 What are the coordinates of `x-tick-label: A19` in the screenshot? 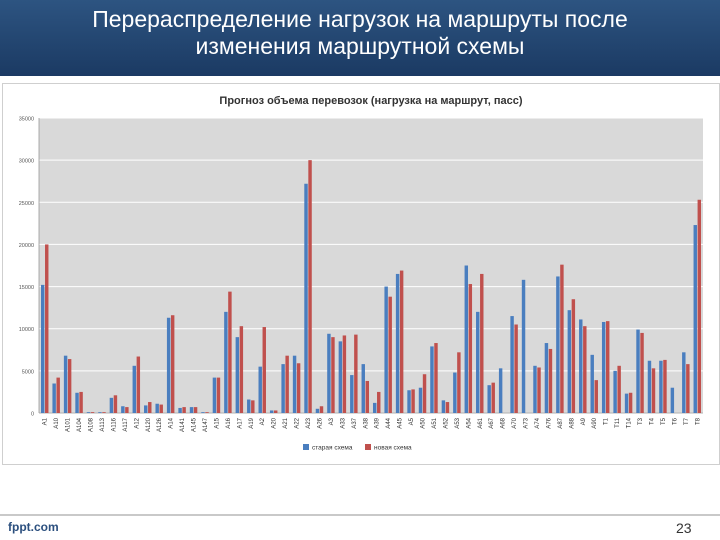 It's located at (252, 422).